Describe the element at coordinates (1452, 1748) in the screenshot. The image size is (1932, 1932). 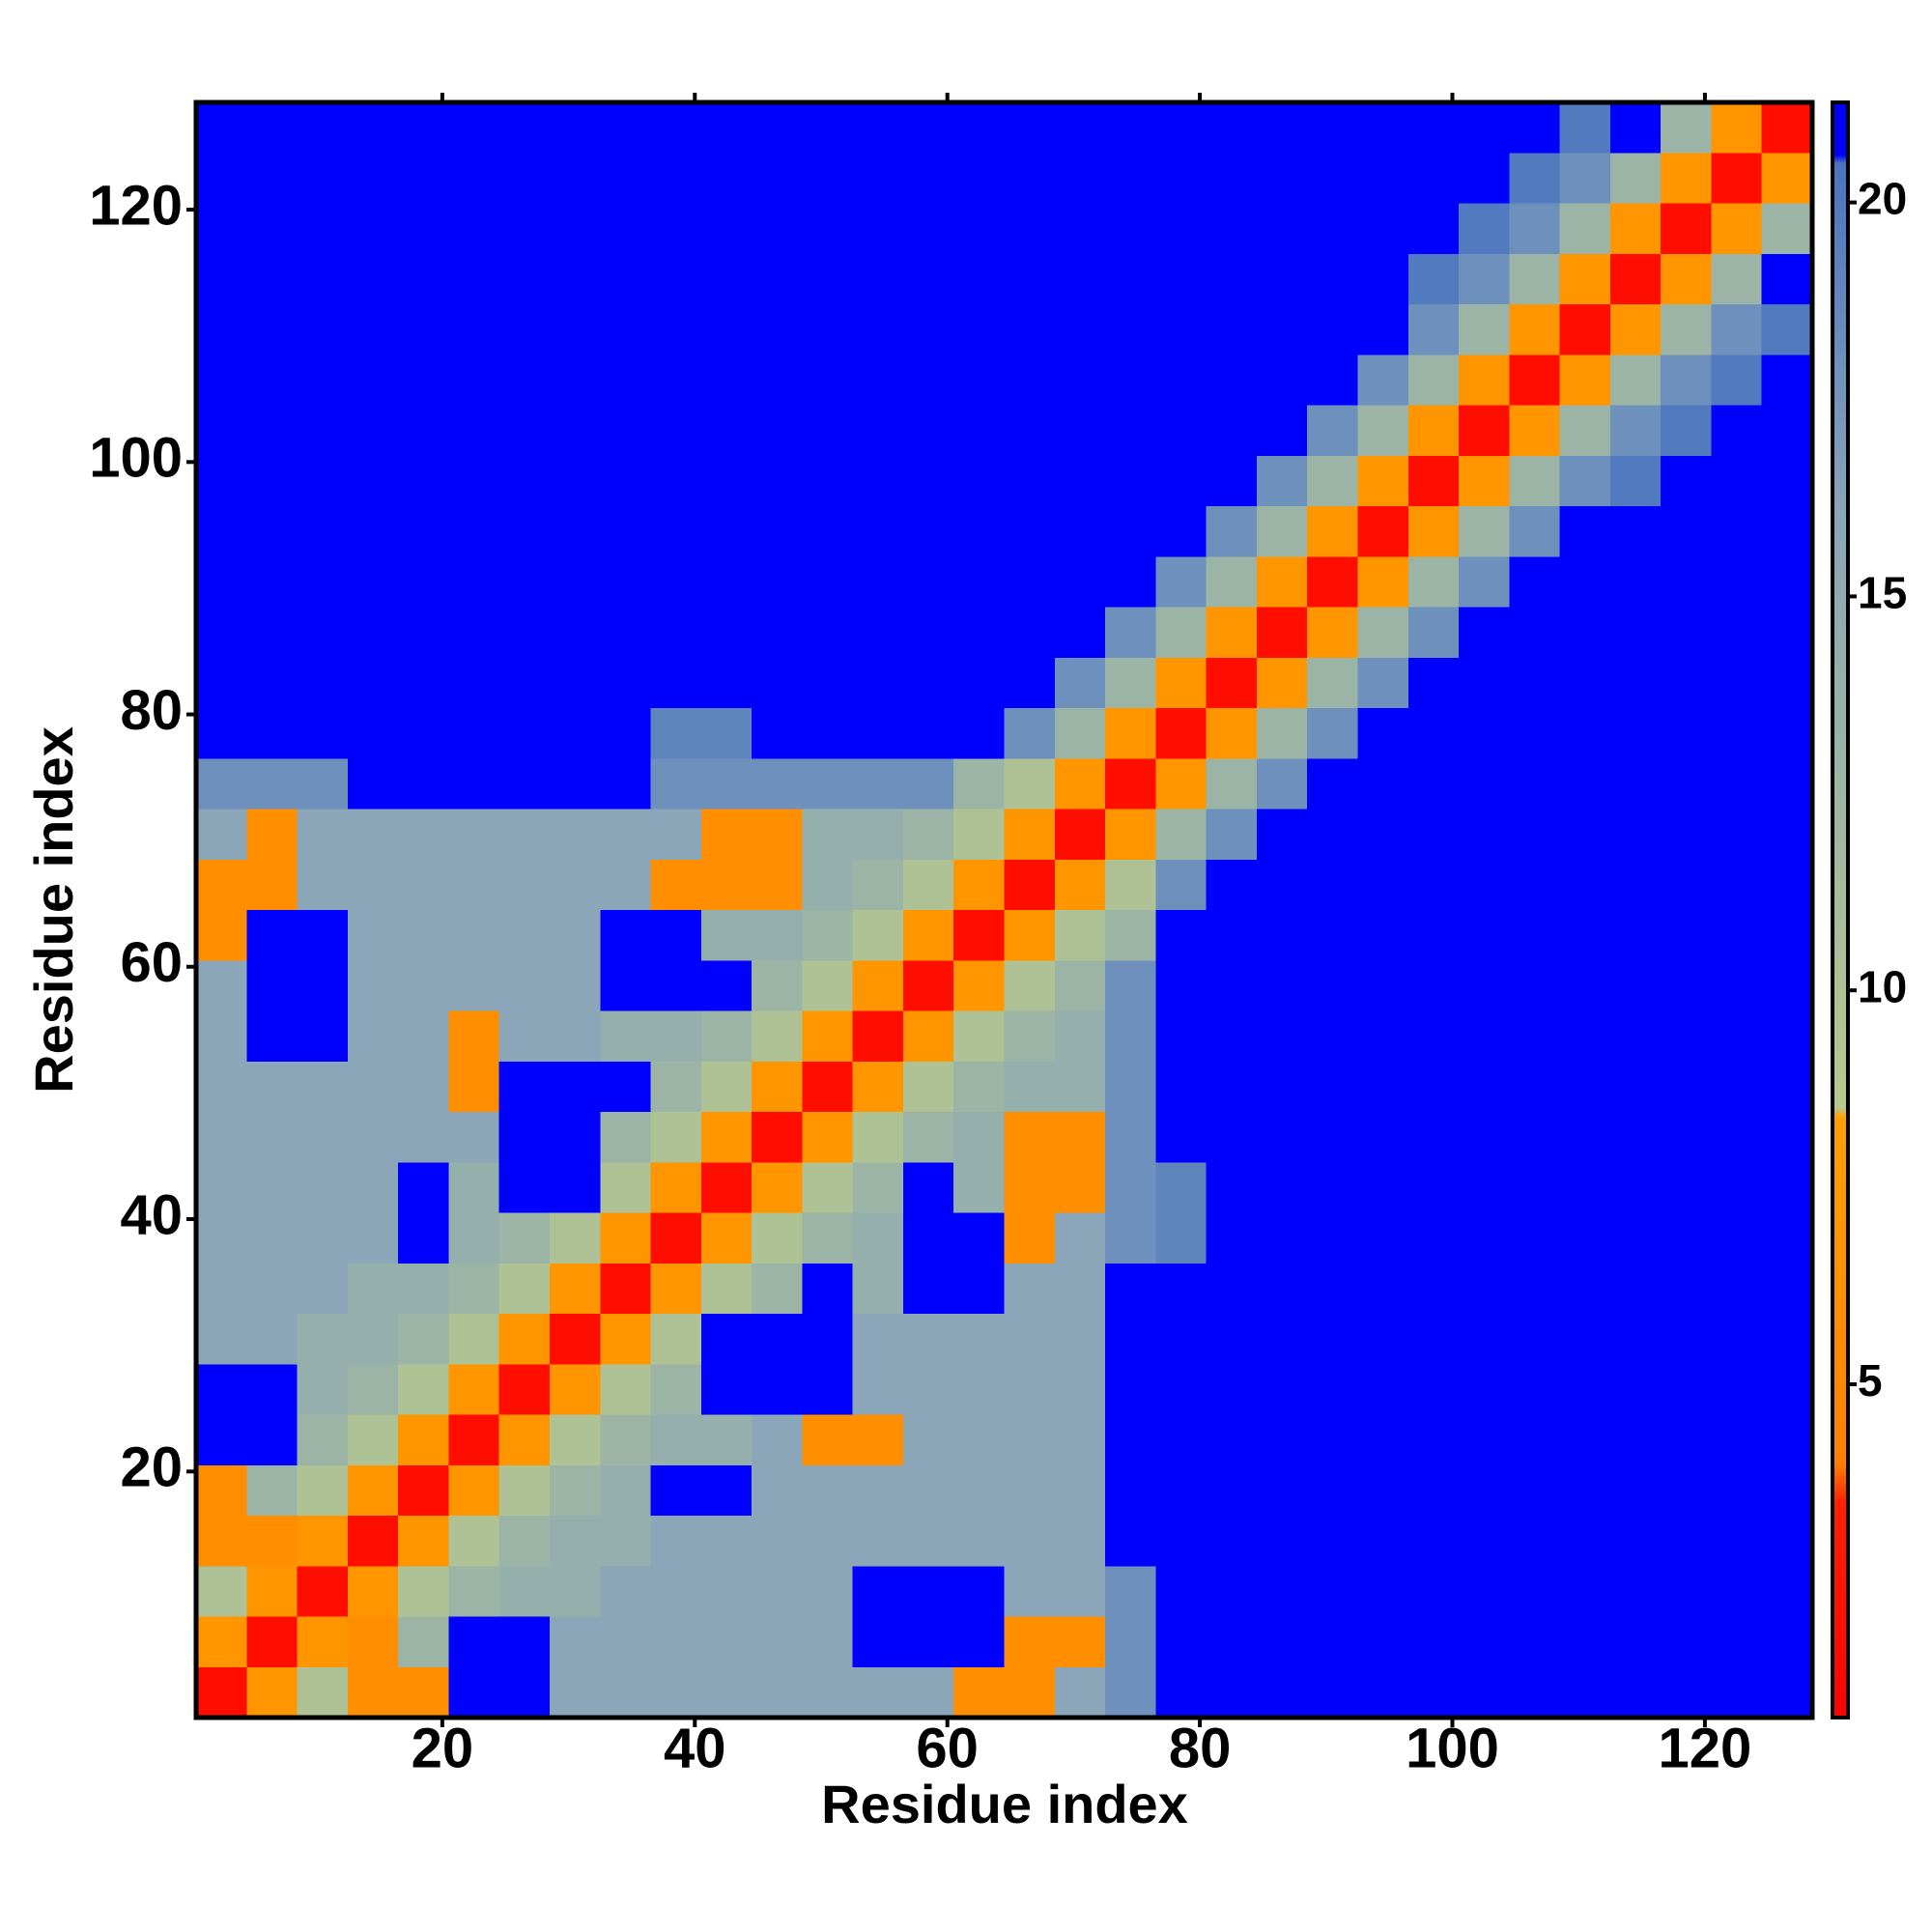
I see `x-tick-label: 100` at that location.